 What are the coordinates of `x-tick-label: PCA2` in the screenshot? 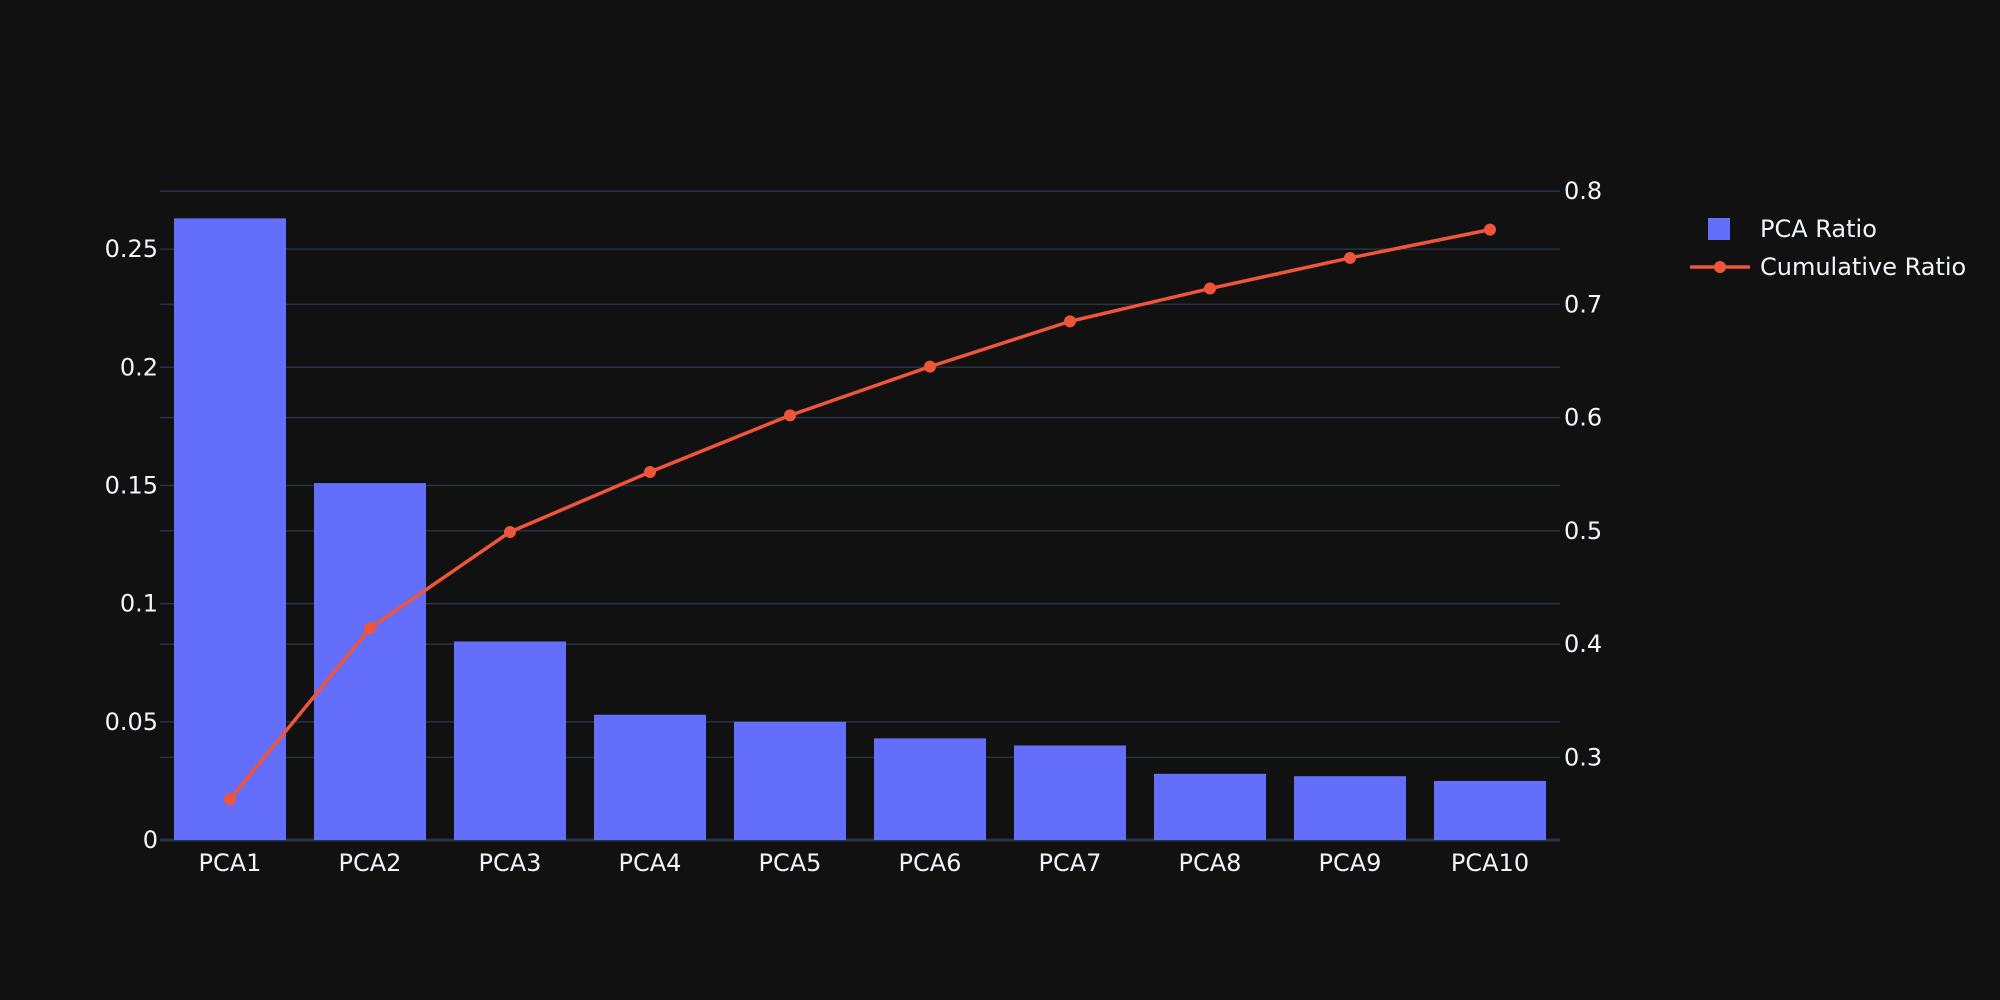 It's located at (370, 863).